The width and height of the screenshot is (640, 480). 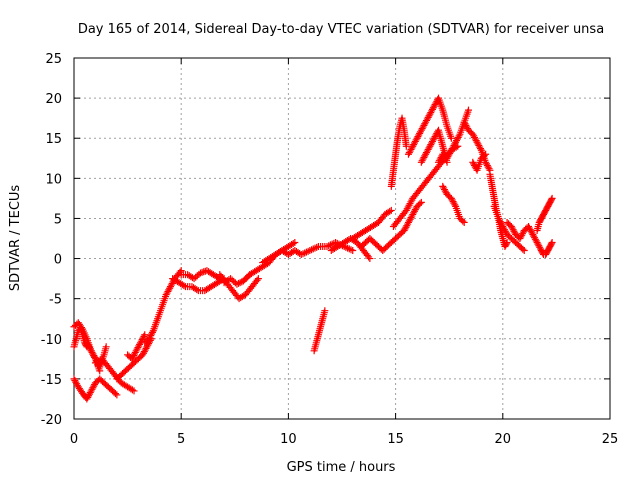 What do you see at coordinates (51, 340) in the screenshot?
I see `y-tick-label: -10` at bounding box center [51, 340].